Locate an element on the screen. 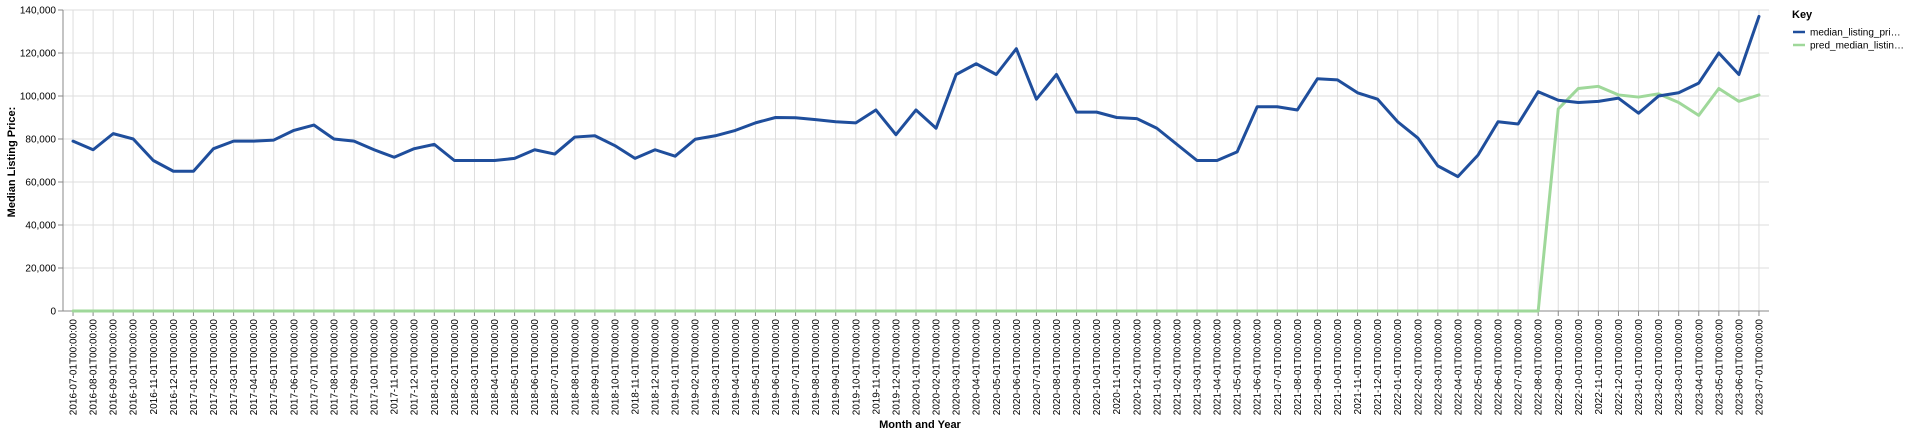 Image resolution: width=1920 pixels, height=434 pixels. x-tick-label: 2021-06-01T00:00:00 is located at coordinates (1258, 367).